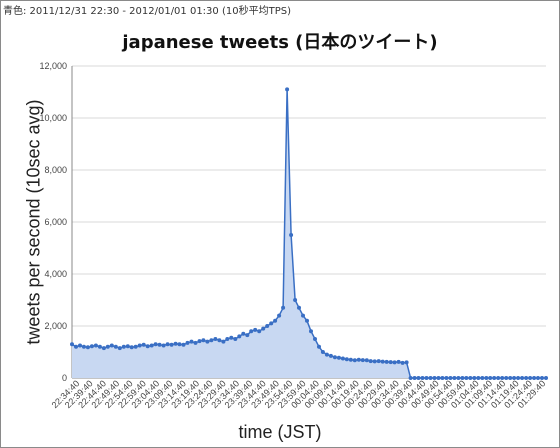 The height and width of the screenshot is (448, 560). What do you see at coordinates (53, 66) in the screenshot?
I see `y-tick-label: 12,000` at bounding box center [53, 66].